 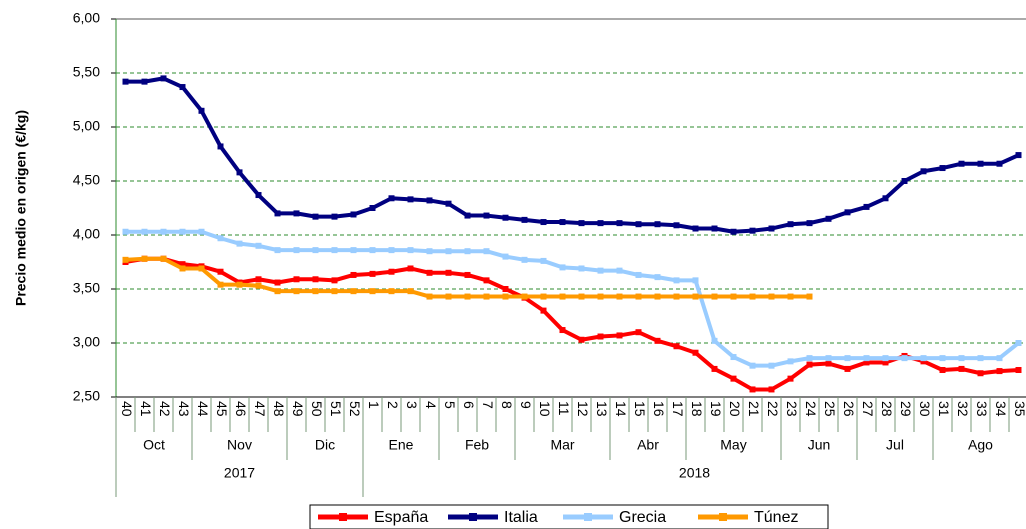 What do you see at coordinates (895, 445) in the screenshot?
I see `month-label: Jul` at bounding box center [895, 445].